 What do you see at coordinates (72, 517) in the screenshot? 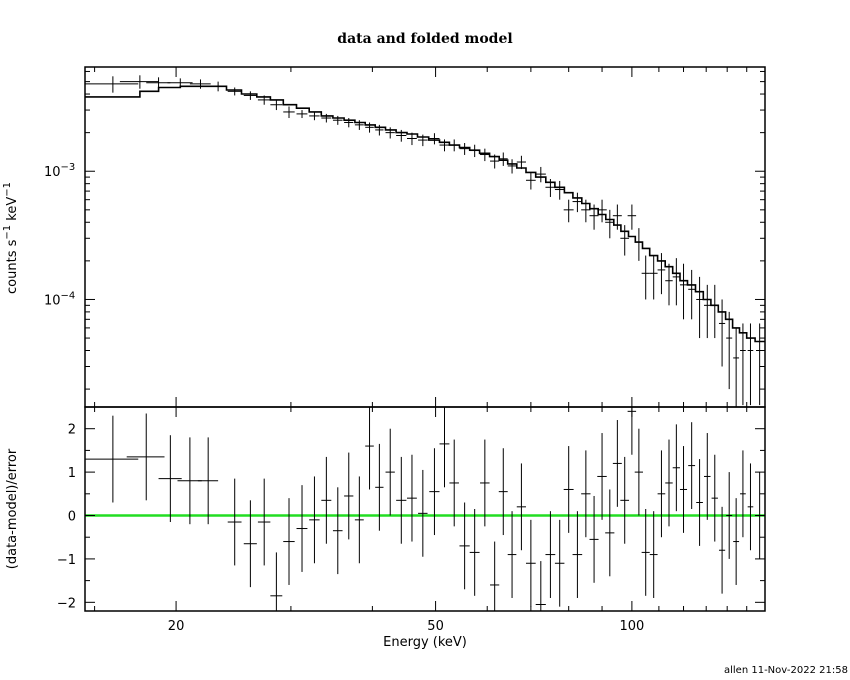
I see `res-y-tick-label: 0` at bounding box center [72, 517].